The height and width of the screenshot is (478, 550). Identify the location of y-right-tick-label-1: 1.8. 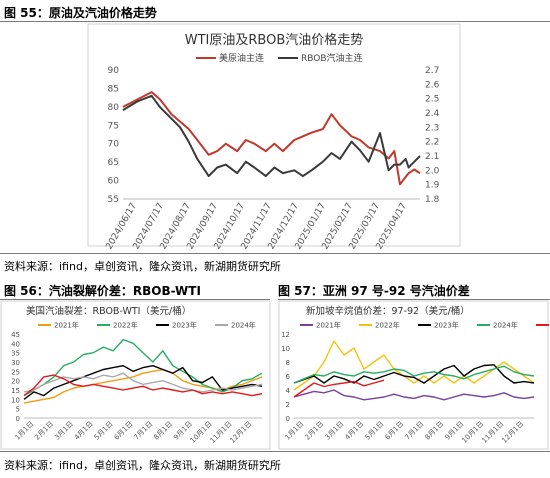
(432, 200).